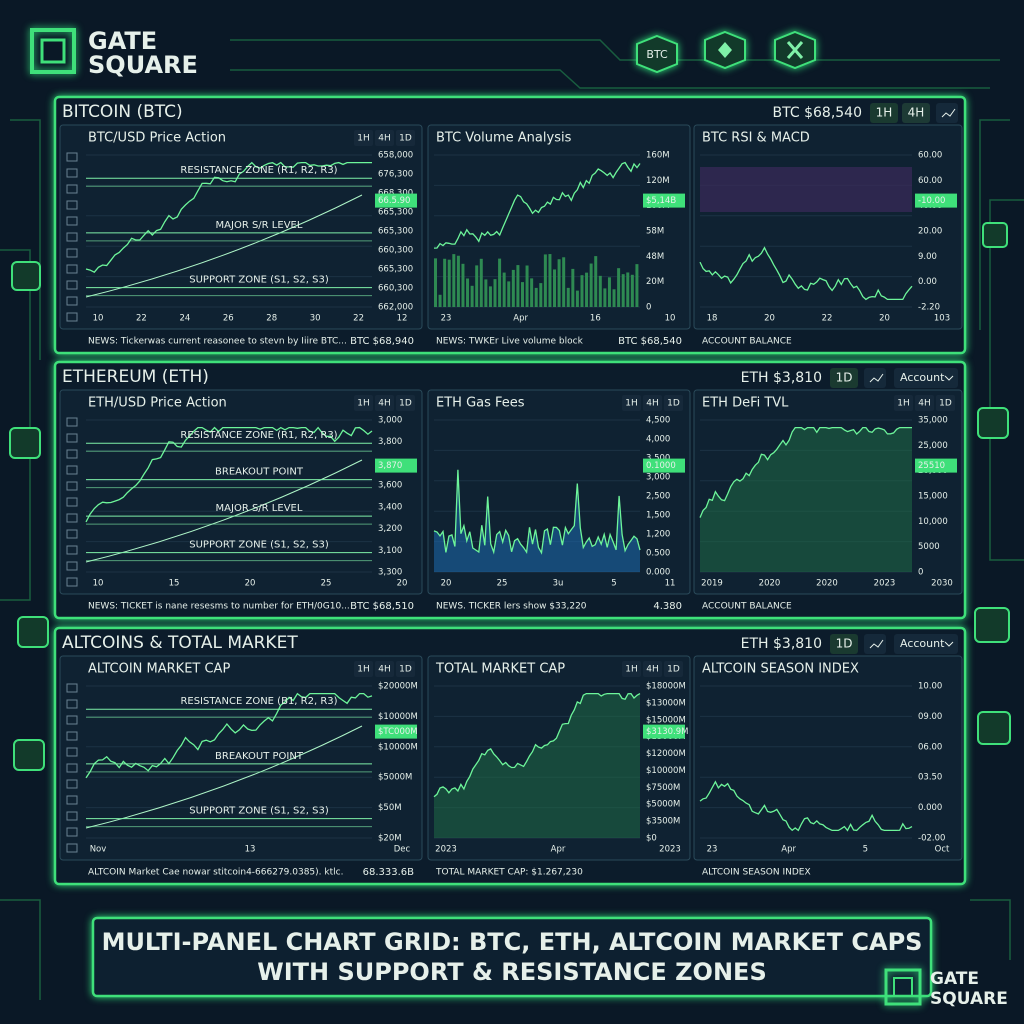  Describe the element at coordinates (658, 478) in the screenshot. I see `y-axis-label: 3,000` at that location.